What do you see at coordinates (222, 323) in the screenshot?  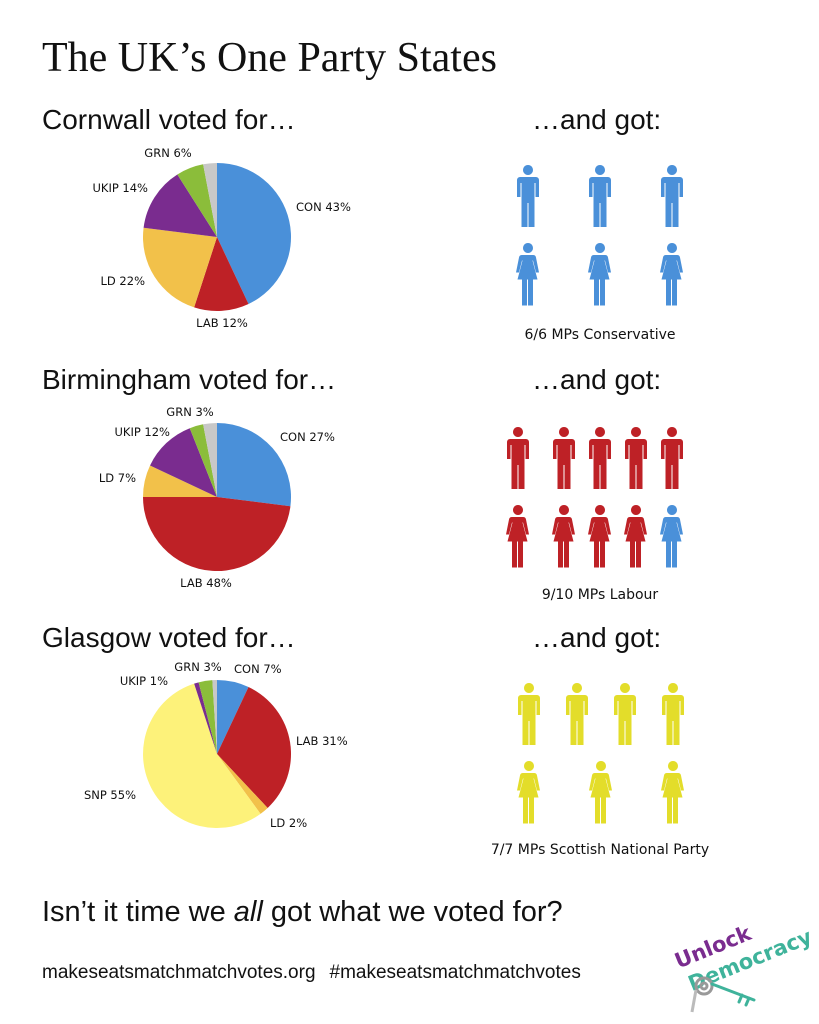 I see `pie-label-lab: LAB 12%` at bounding box center [222, 323].